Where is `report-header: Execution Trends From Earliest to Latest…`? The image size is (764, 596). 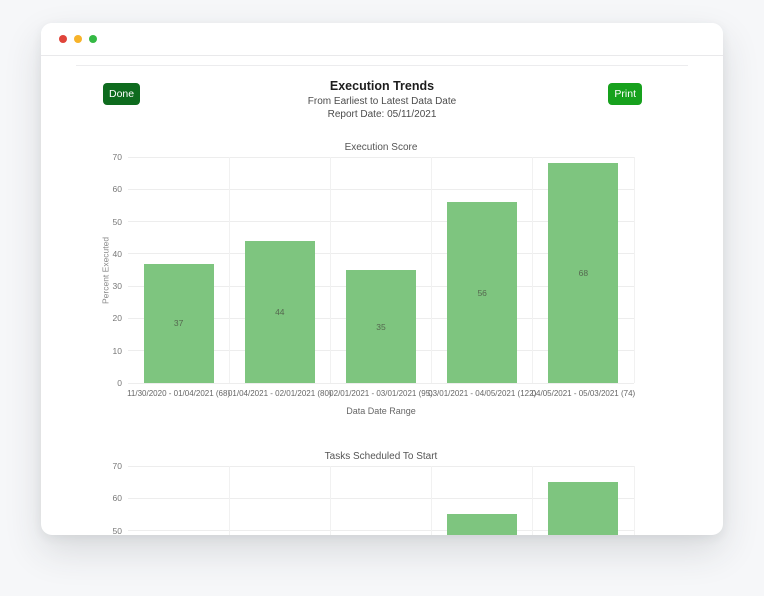
report-header: Execution Trends From Earliest to Latest… is located at coordinates (382, 99).